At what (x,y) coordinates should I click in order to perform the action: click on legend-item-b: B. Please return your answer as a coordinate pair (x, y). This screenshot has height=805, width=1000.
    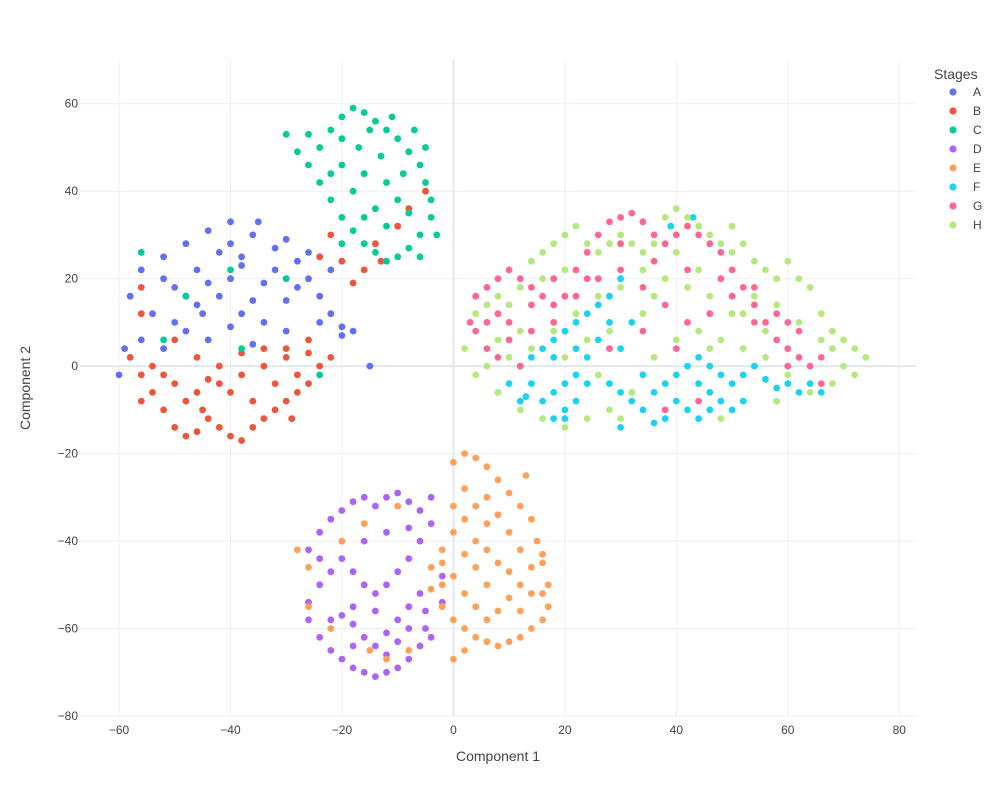
    Looking at the image, I should click on (965, 111).